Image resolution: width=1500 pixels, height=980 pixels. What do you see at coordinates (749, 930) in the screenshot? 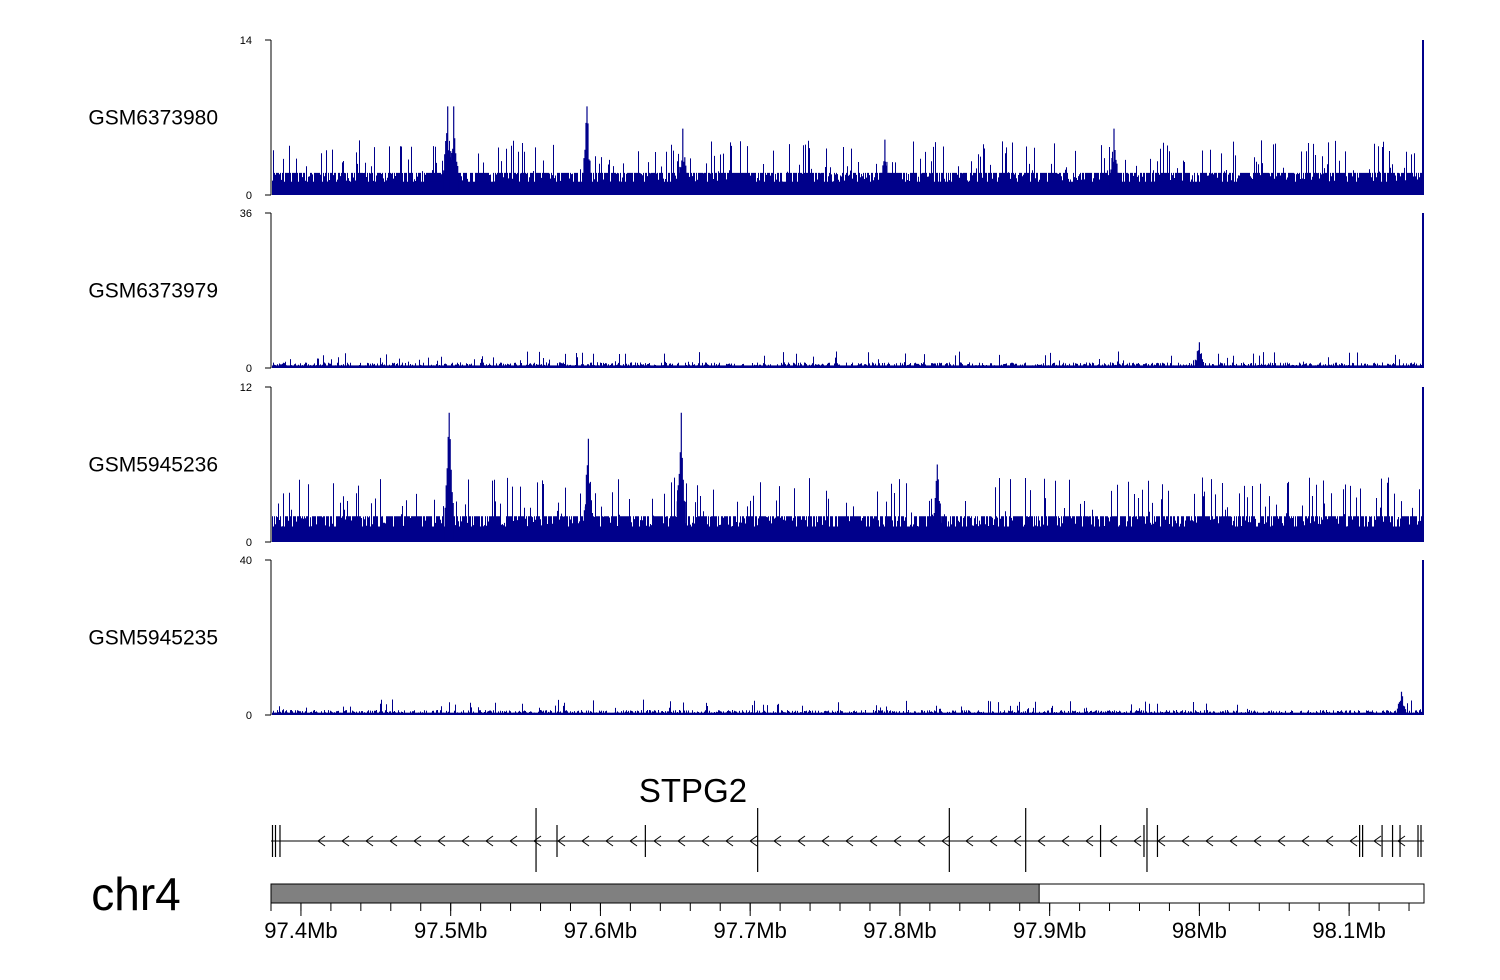
I see `x-tick-label: 97.7Mb` at bounding box center [749, 930].